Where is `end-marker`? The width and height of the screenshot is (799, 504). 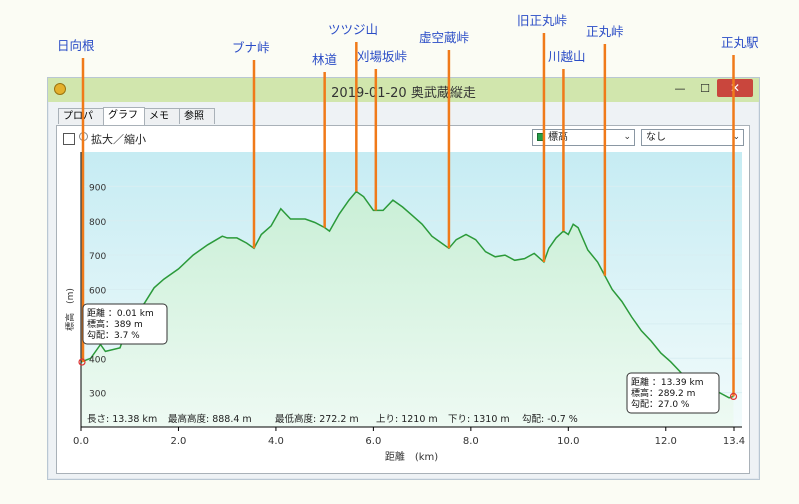 end-marker is located at coordinates (733, 396).